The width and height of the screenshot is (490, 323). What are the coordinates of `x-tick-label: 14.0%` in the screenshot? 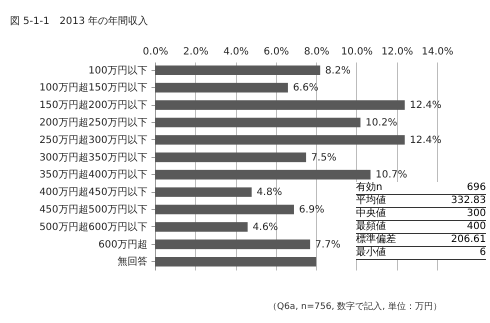 It's located at (438, 52).